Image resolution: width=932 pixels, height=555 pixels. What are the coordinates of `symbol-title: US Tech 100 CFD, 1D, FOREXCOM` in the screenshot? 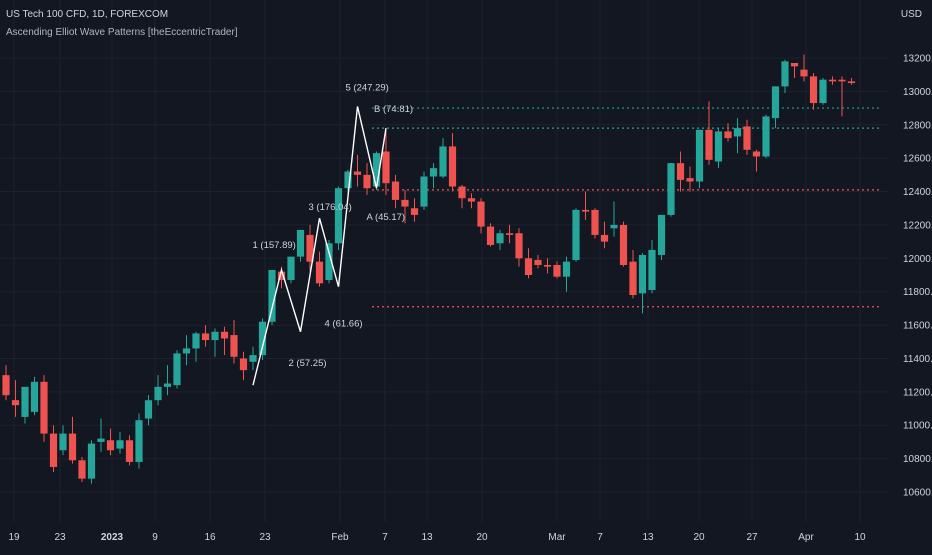 It's located at (87, 14).